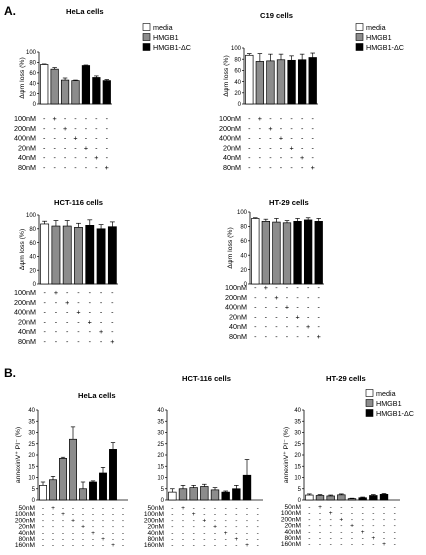  What do you see at coordinates (230, 247) in the screenshot?
I see `chart-4-y-label: Δψm loss (%)` at bounding box center [230, 247].